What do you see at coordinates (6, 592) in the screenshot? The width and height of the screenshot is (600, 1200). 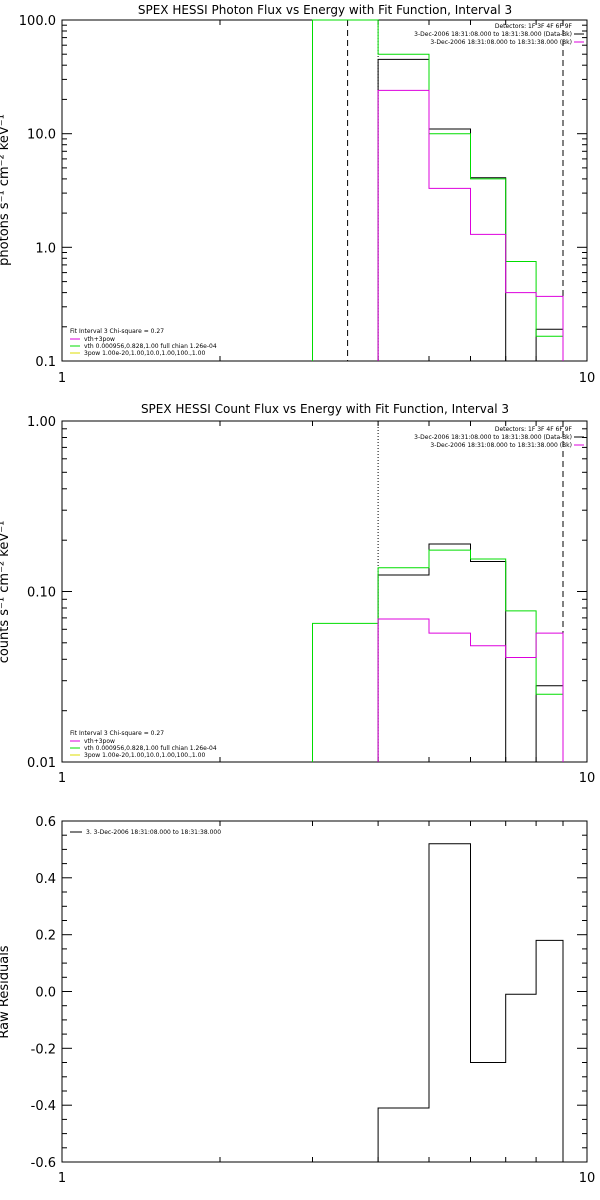 I see `count-y-axis-label: counts s⁻¹ cm⁻² keV⁻¹` at bounding box center [6, 592].